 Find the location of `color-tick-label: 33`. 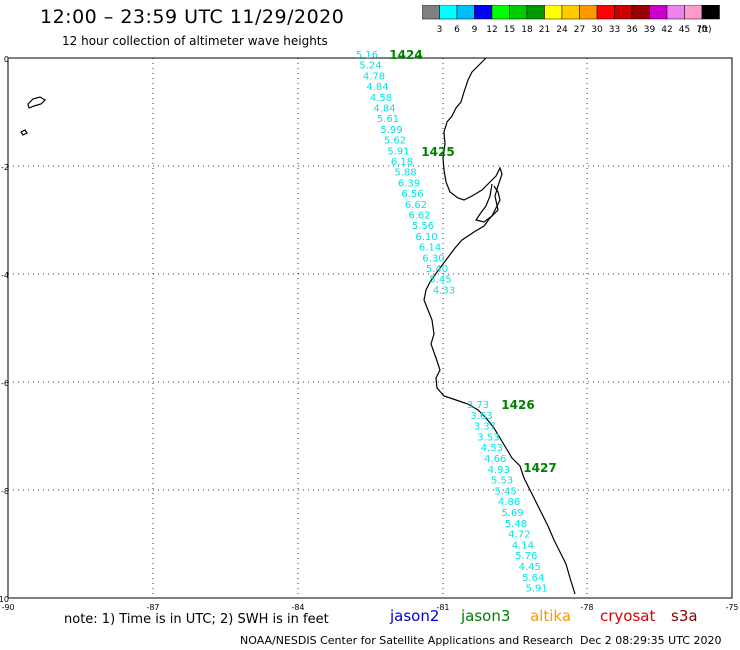

color-tick-label: 33 is located at coordinates (614, 30).